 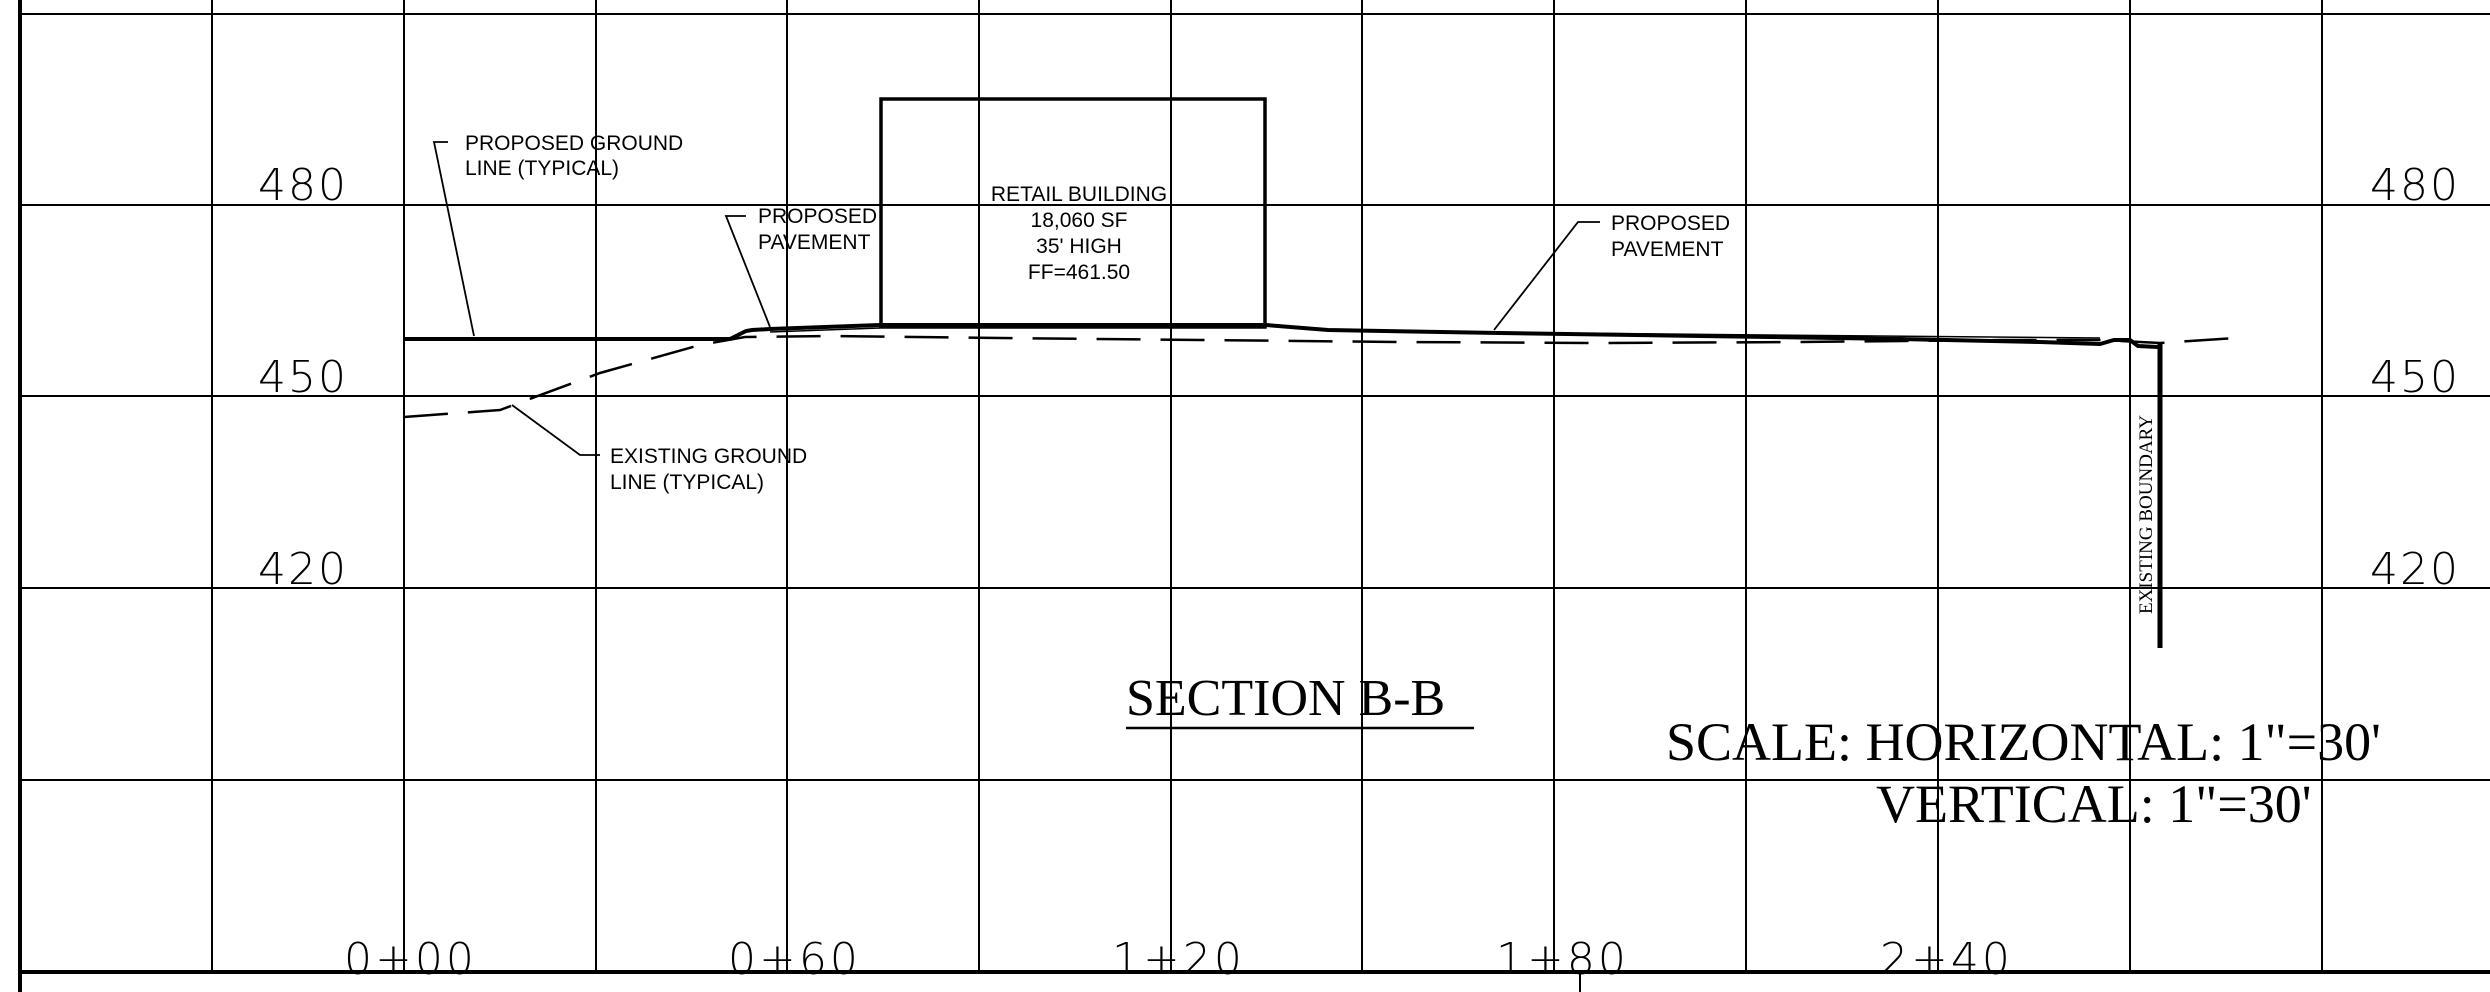 I want to click on elevation-label-left: 480, so click(x=303, y=185).